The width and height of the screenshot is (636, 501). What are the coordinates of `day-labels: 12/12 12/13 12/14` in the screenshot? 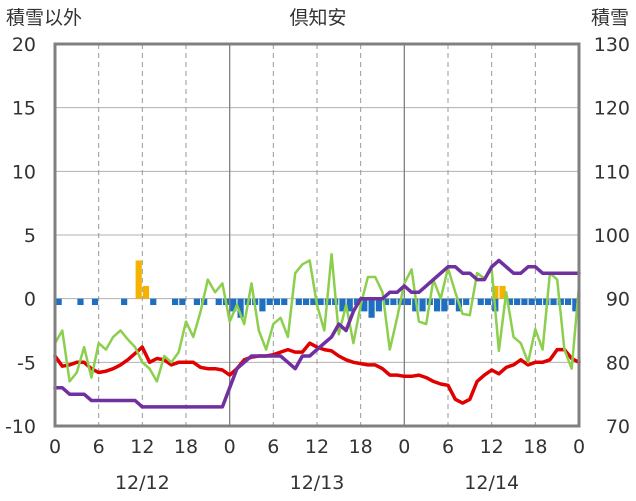 It's located at (317, 483).